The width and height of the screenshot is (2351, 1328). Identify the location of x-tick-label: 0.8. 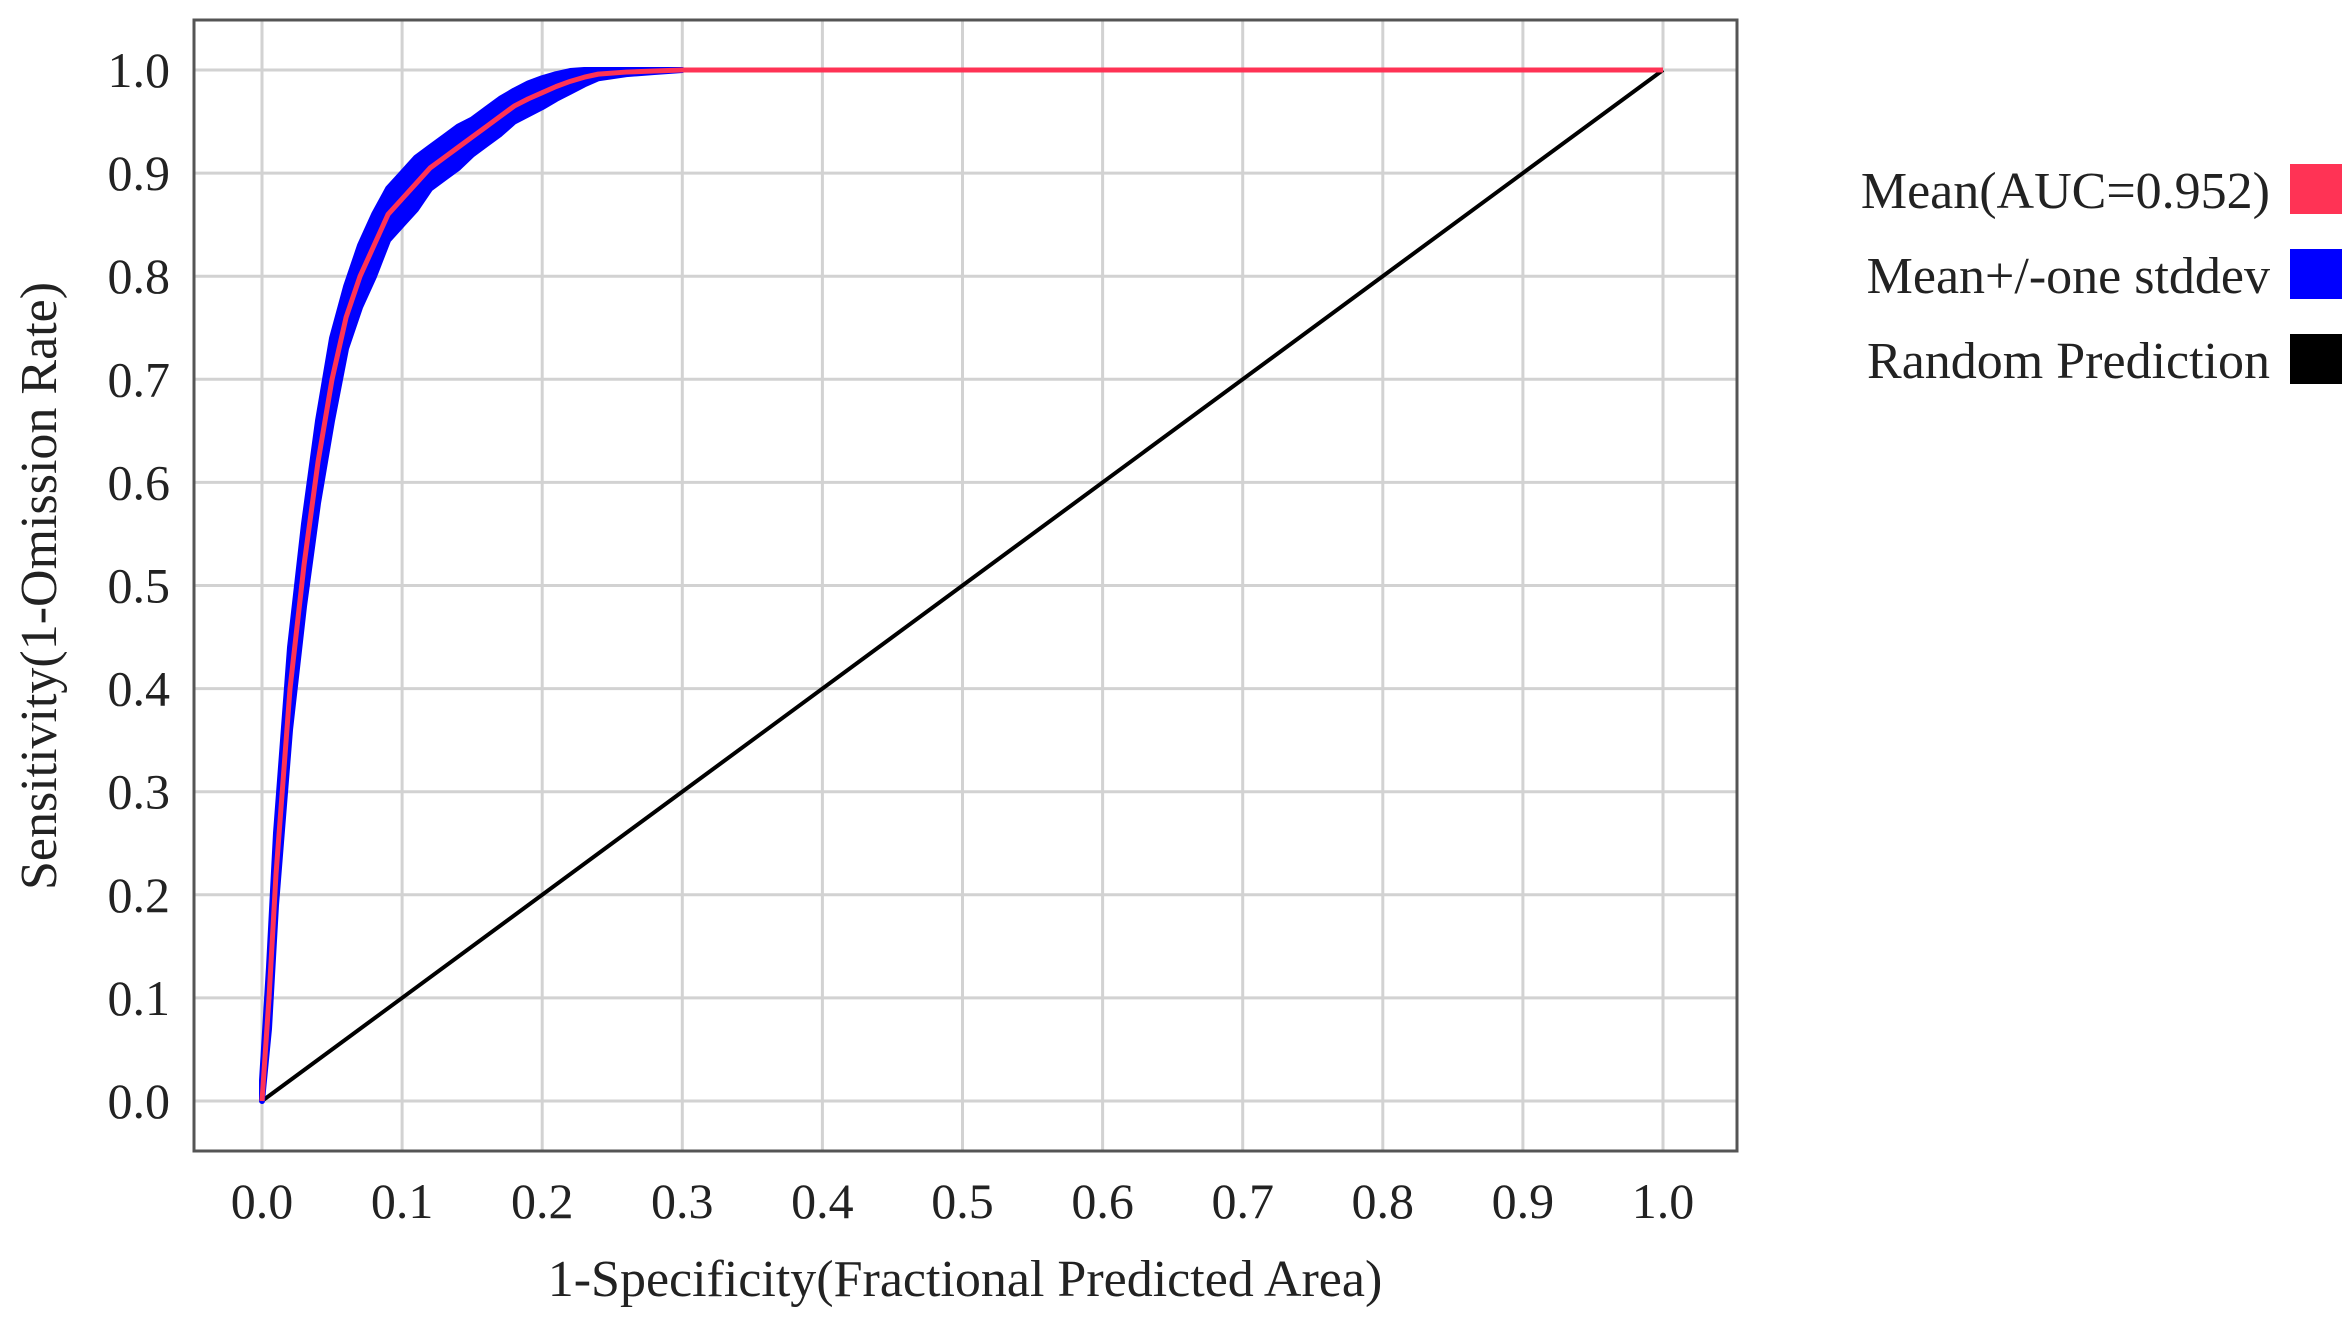
(1383, 1201).